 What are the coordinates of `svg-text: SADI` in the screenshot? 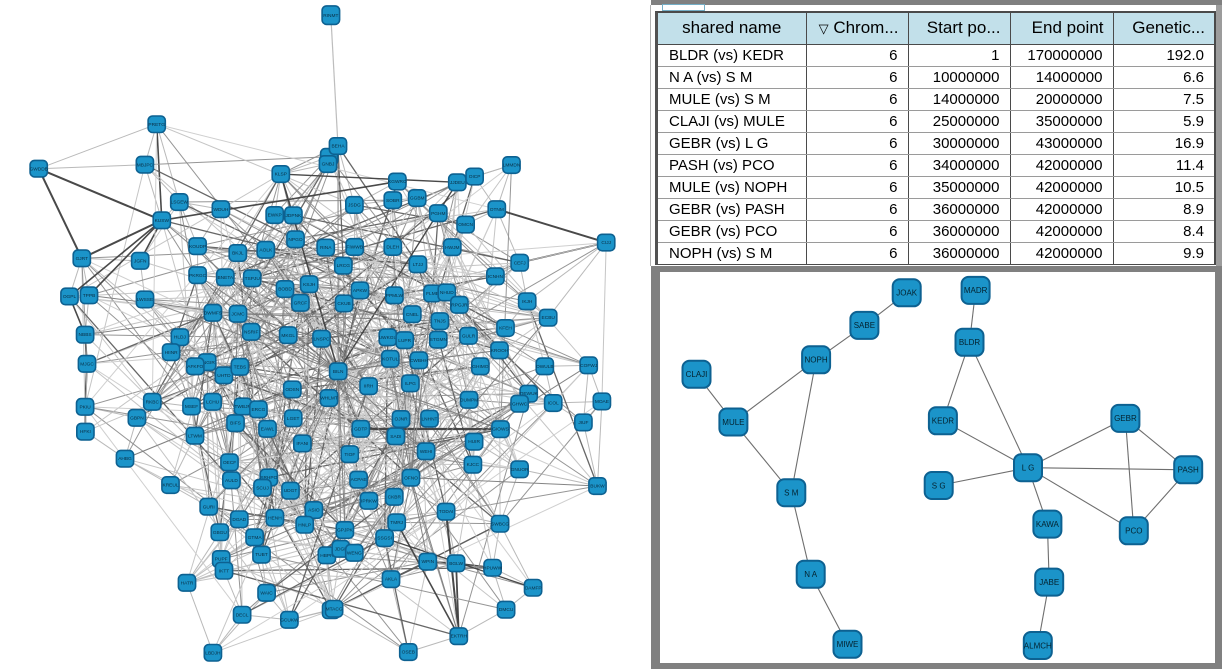 It's located at (395, 437).